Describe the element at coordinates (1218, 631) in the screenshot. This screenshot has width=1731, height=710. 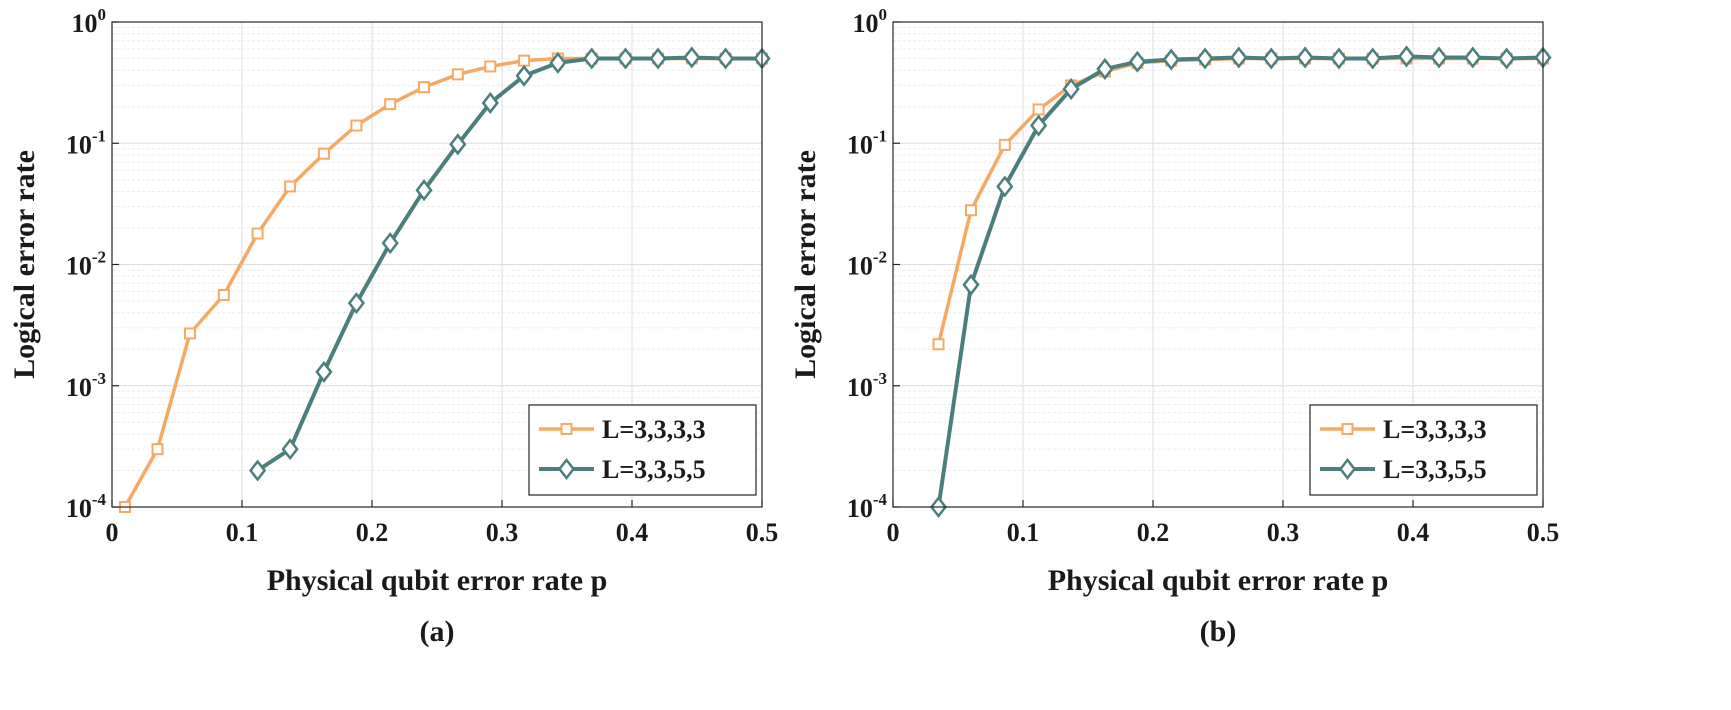
I see `panel-caption: (b)` at that location.